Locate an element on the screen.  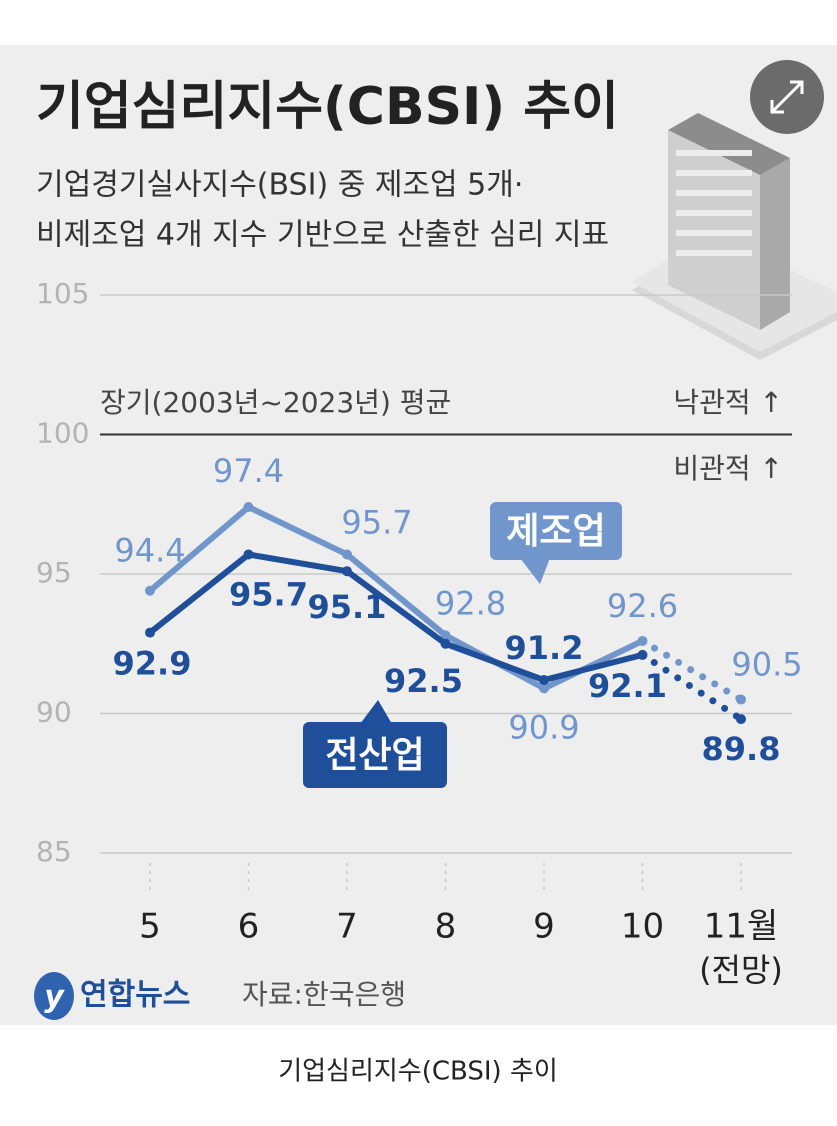
x-tick-label: 8 is located at coordinates (446, 927).